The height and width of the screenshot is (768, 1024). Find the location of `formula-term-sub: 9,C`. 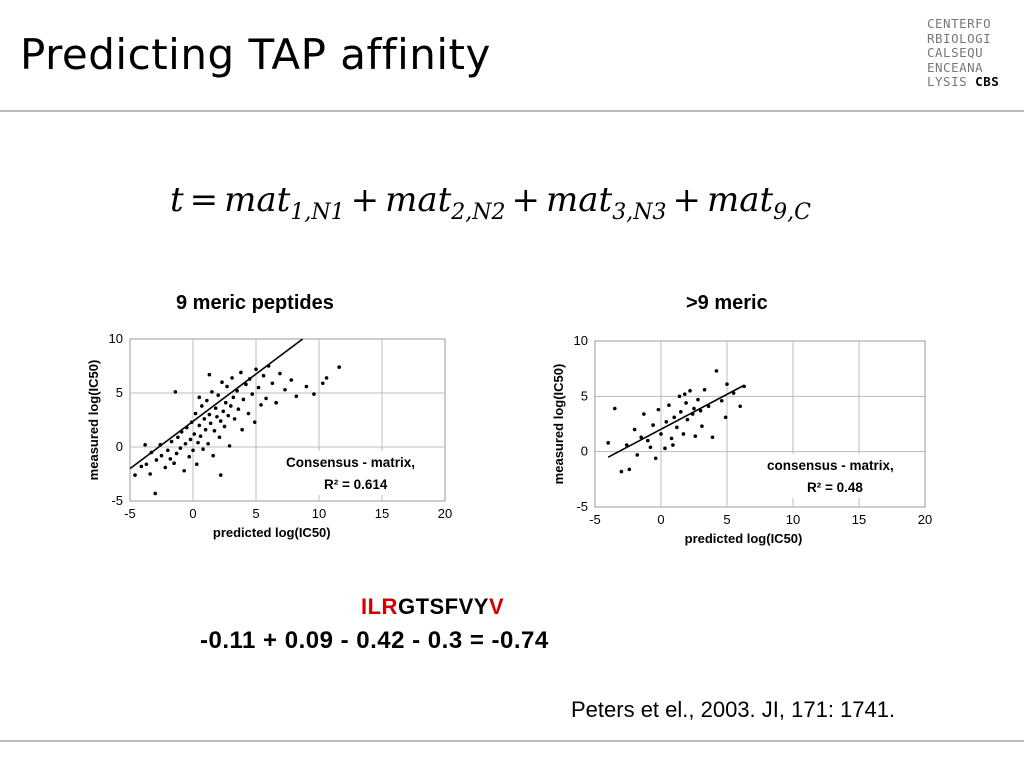

formula-term-sub: 9,C is located at coordinates (792, 212).